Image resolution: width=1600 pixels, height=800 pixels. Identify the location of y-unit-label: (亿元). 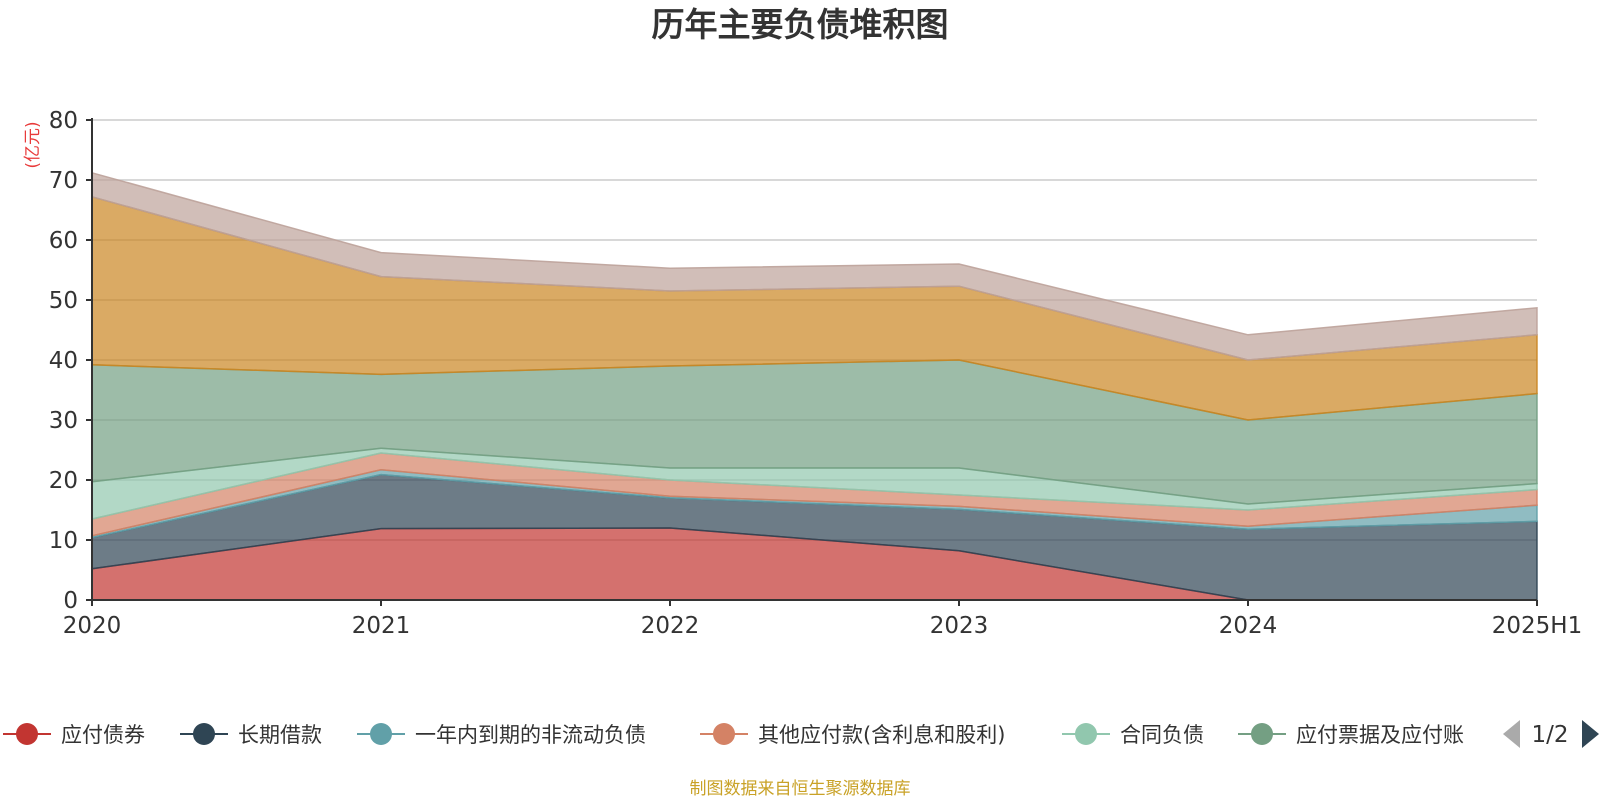
(33, 144).